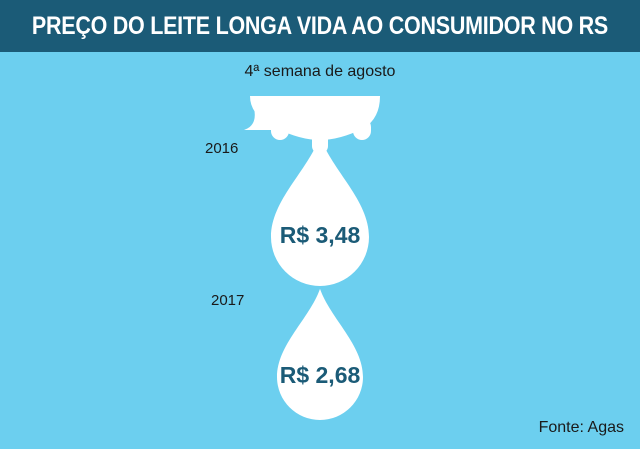 This screenshot has height=449, width=640. Describe the element at coordinates (320, 235) in the screenshot. I see `price-label-2016: R$ 3,48` at that location.